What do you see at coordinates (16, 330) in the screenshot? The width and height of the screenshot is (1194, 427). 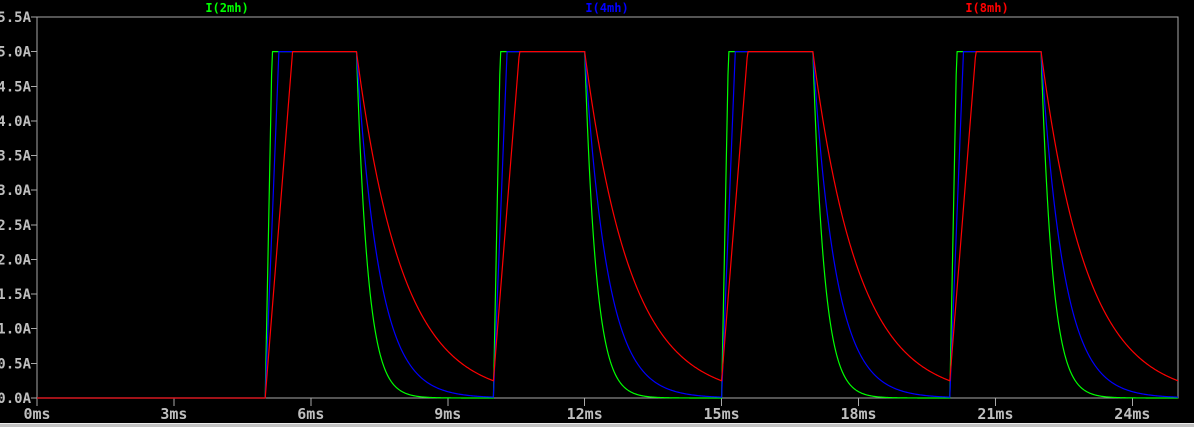 I see `y-tick-label: 1.0A` at bounding box center [16, 330].